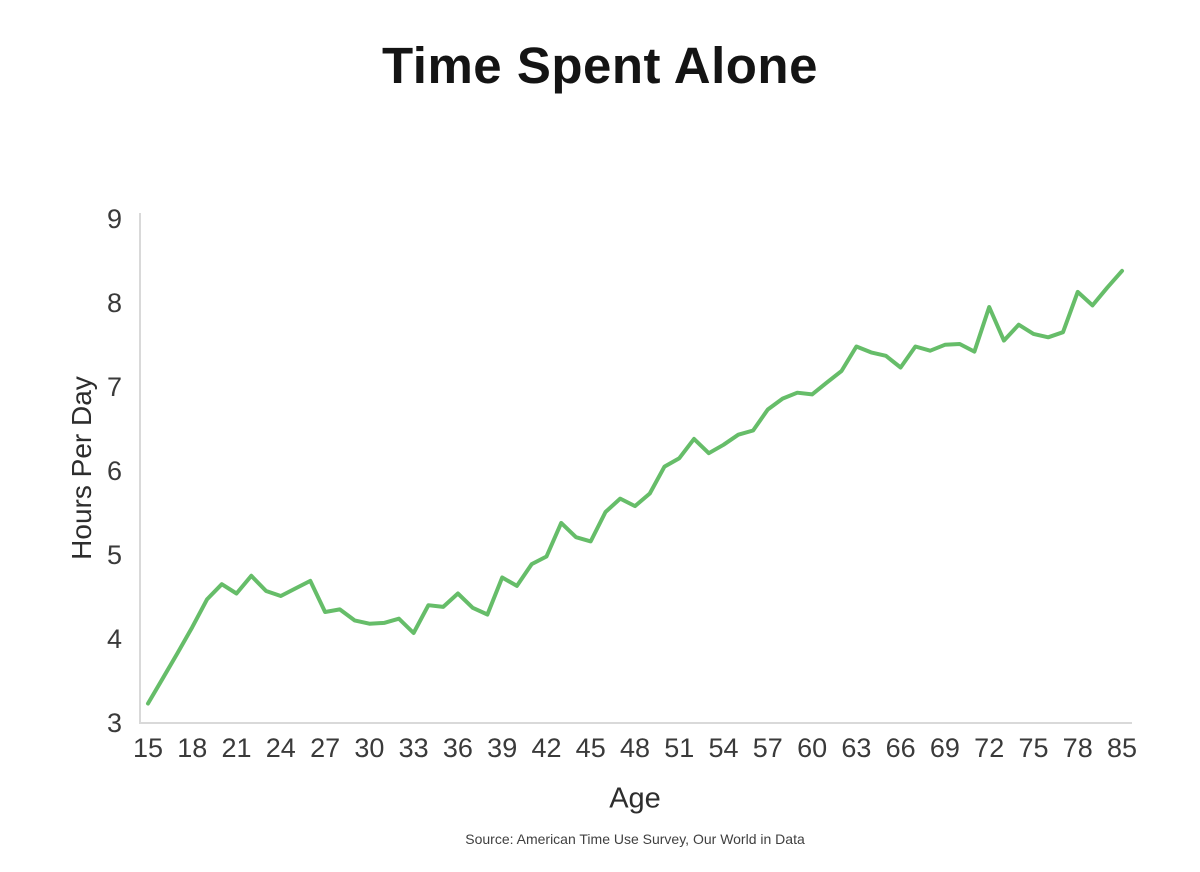  Describe the element at coordinates (114, 555) in the screenshot. I see `y-tick-label: 5` at that location.